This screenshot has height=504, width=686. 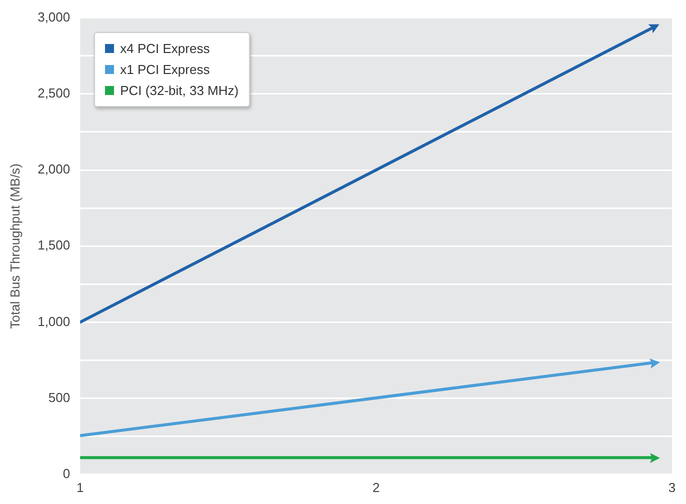 What do you see at coordinates (179, 90) in the screenshot?
I see `legend-label: PCI (32-bit, 33 MHz)` at bounding box center [179, 90].